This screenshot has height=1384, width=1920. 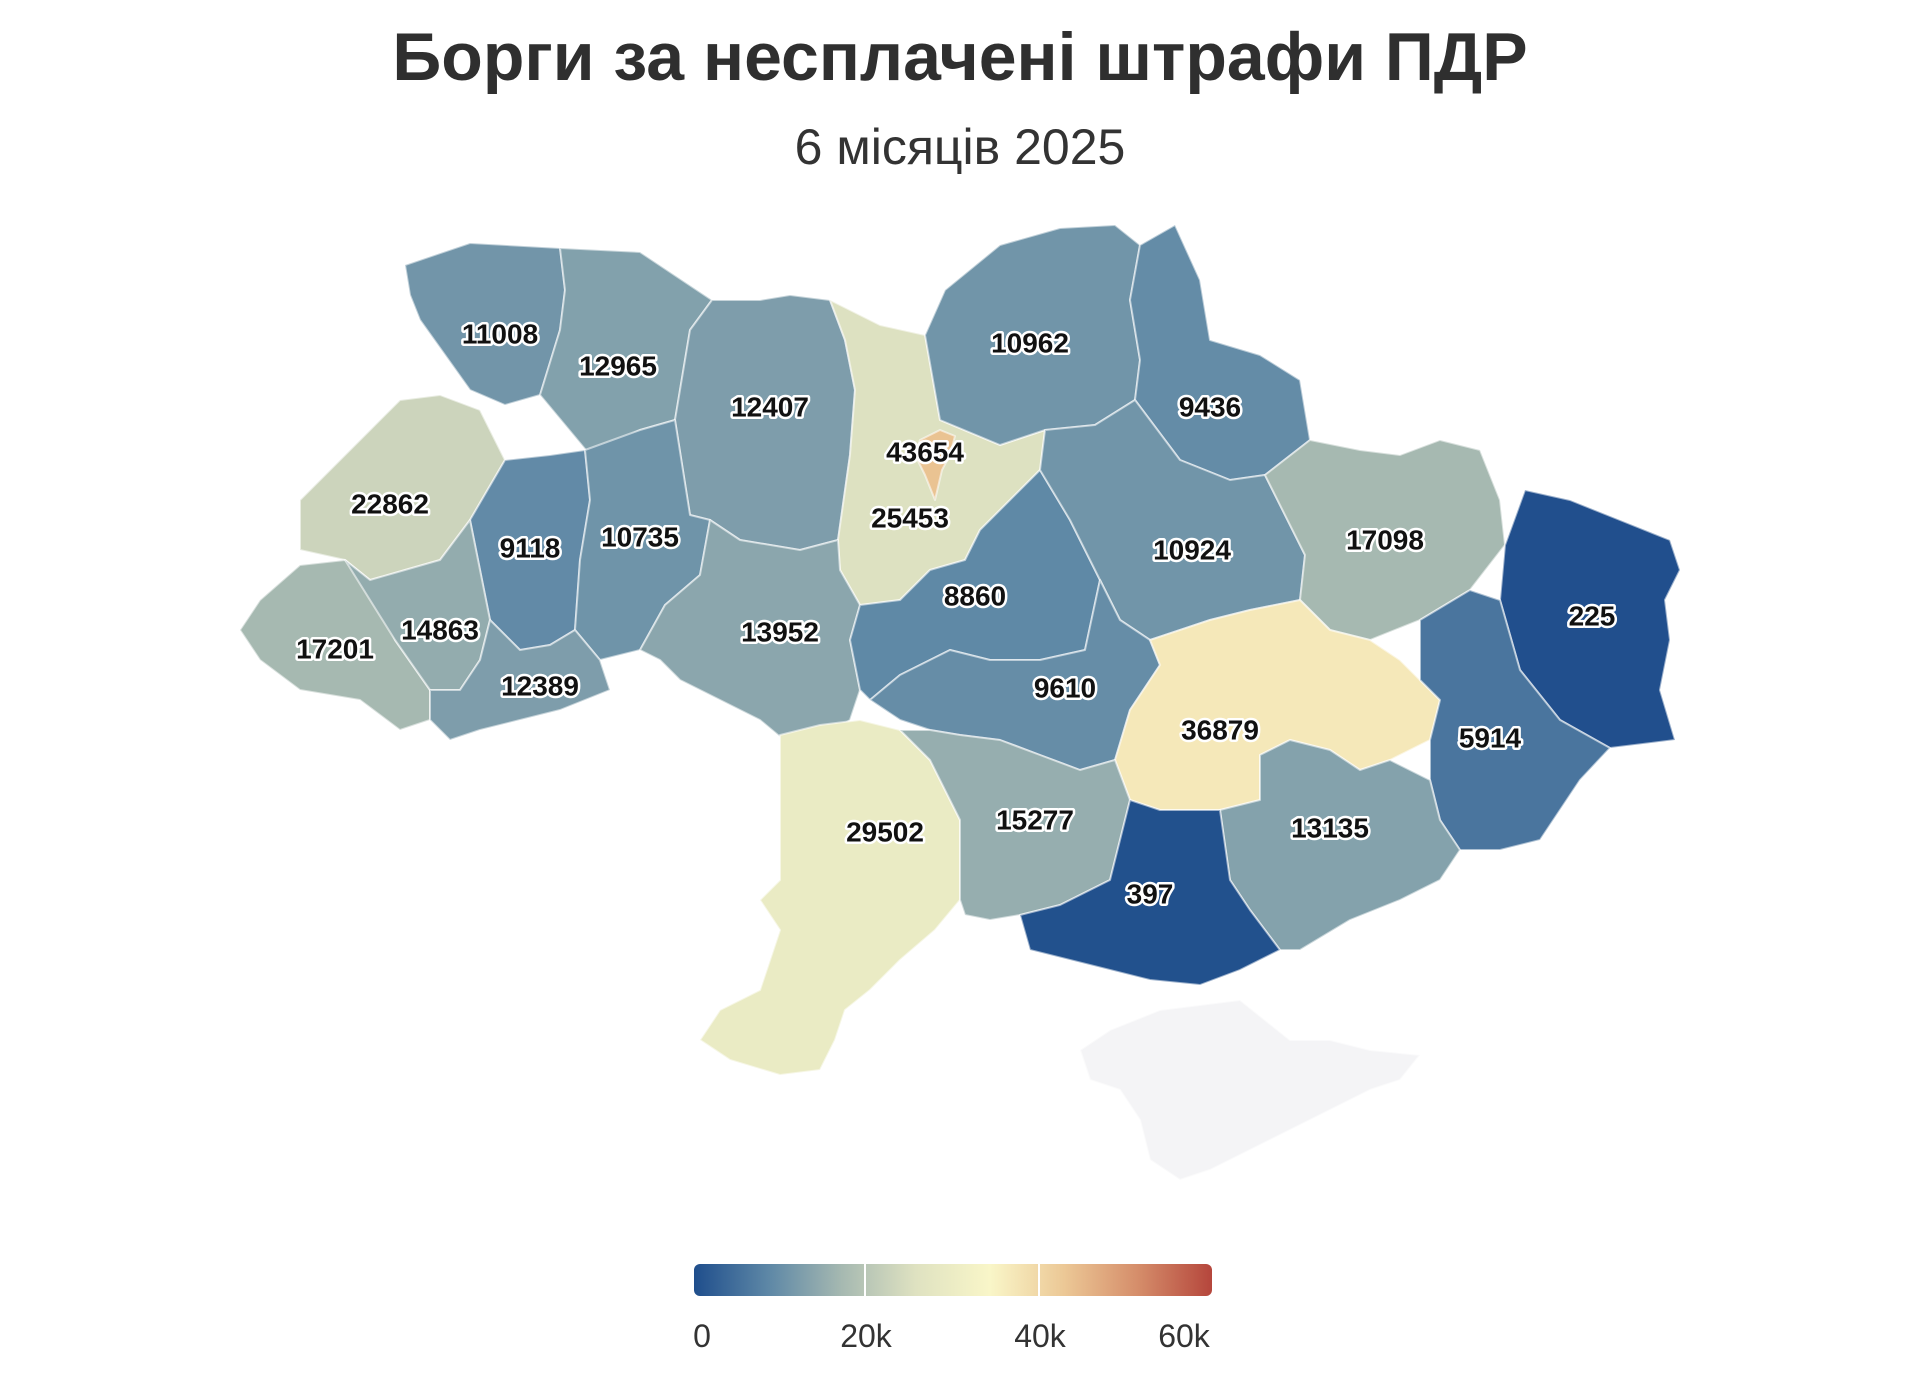 I want to click on region-value-label-dnipro: 36879, so click(x=1220, y=730).